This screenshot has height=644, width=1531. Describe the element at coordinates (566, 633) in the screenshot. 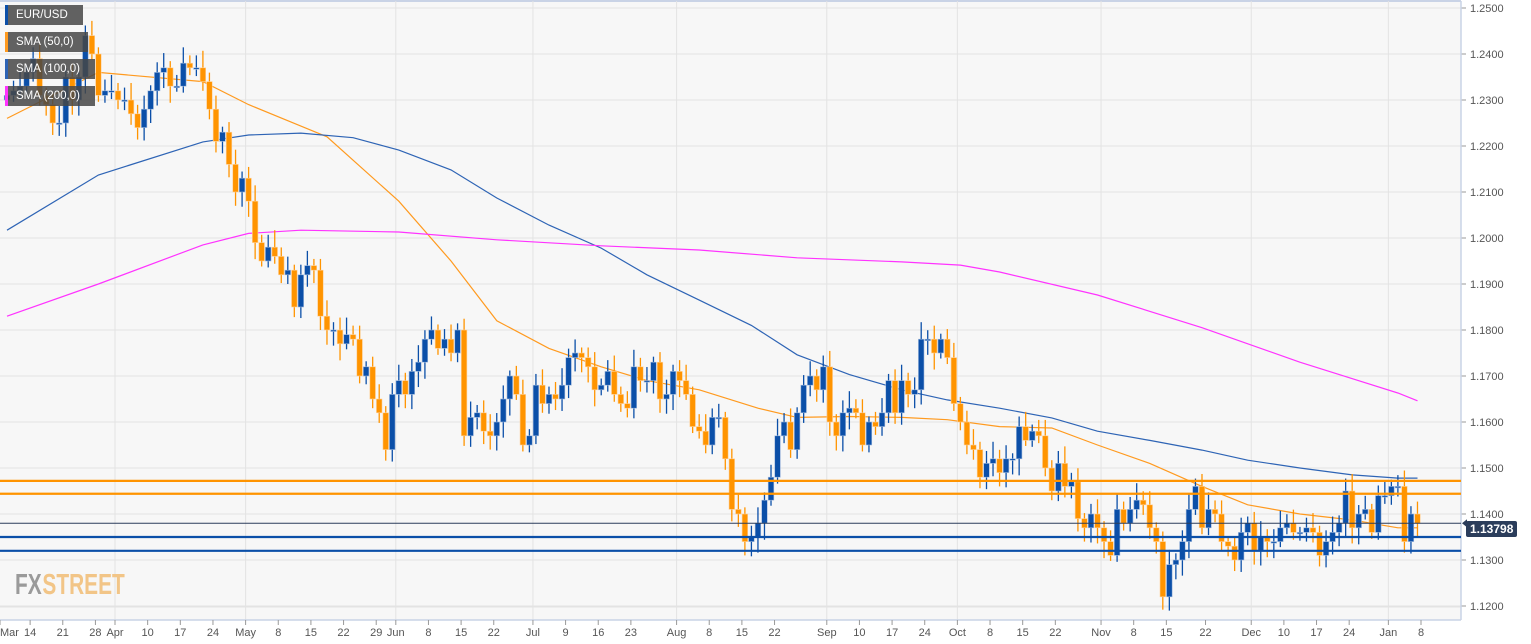

I see `x-tick-label: 9` at that location.